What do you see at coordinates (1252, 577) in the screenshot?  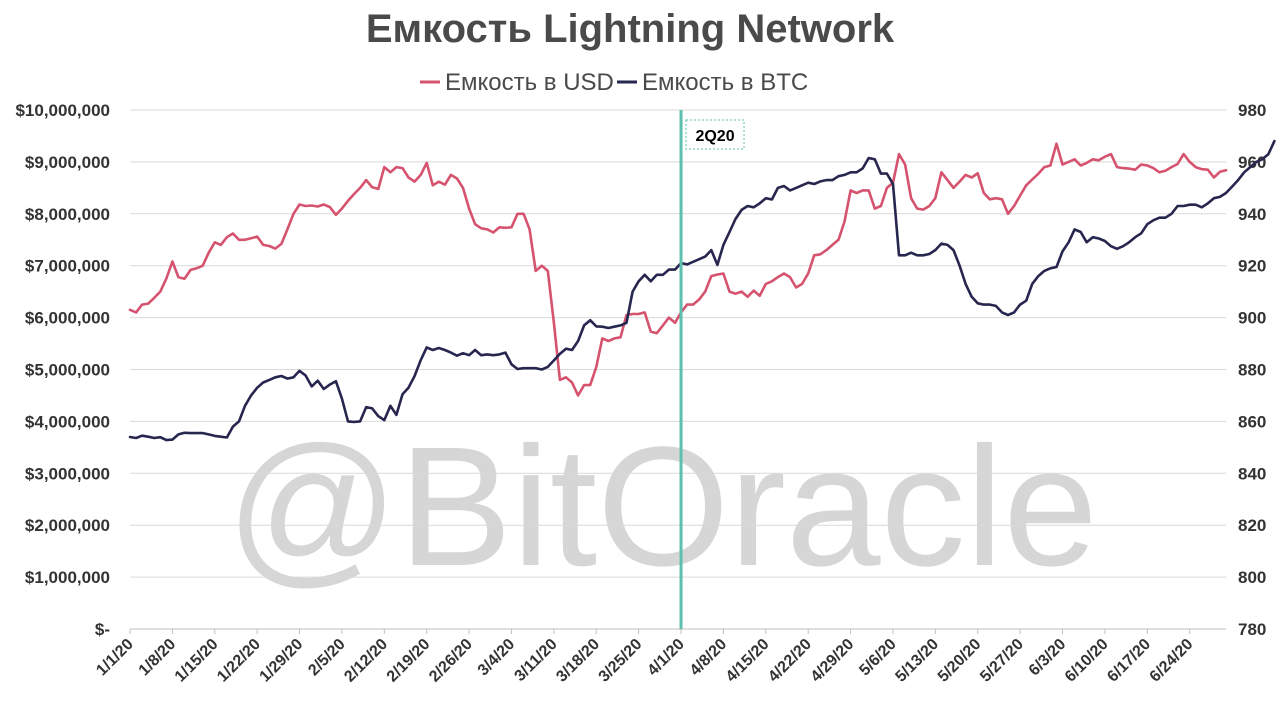 I see `y-right-tick-label: 800` at bounding box center [1252, 577].